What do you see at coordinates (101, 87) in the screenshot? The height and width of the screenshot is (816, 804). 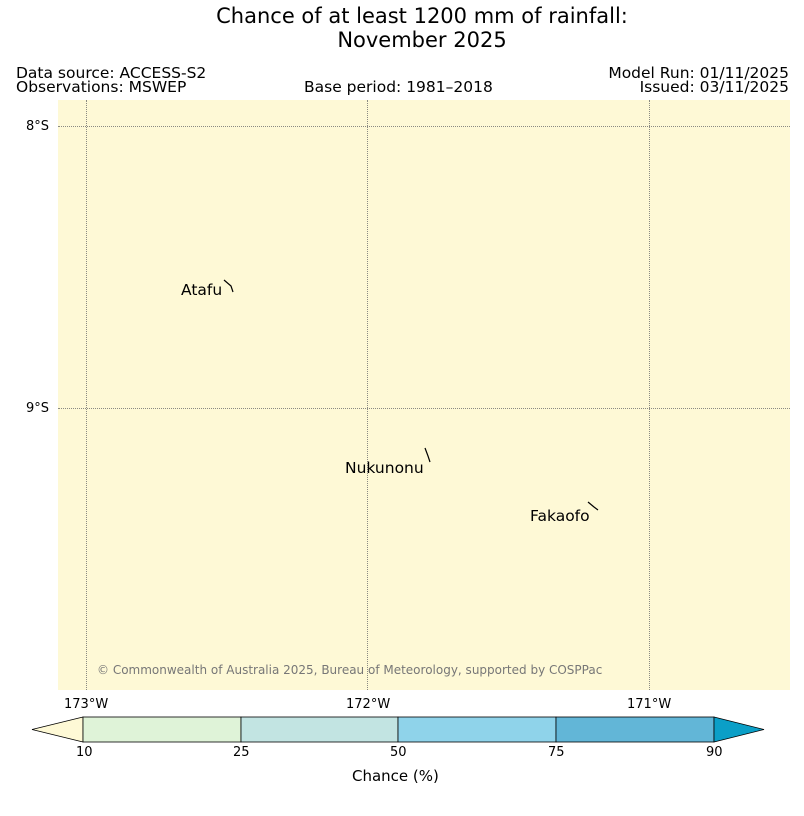 I see `observations-text: Observations: MSWEP` at bounding box center [101, 87].